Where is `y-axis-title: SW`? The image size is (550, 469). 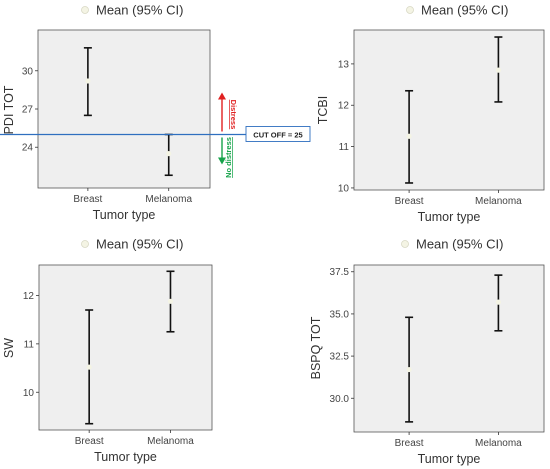
y-axis-title: SW is located at coordinates (9, 348).